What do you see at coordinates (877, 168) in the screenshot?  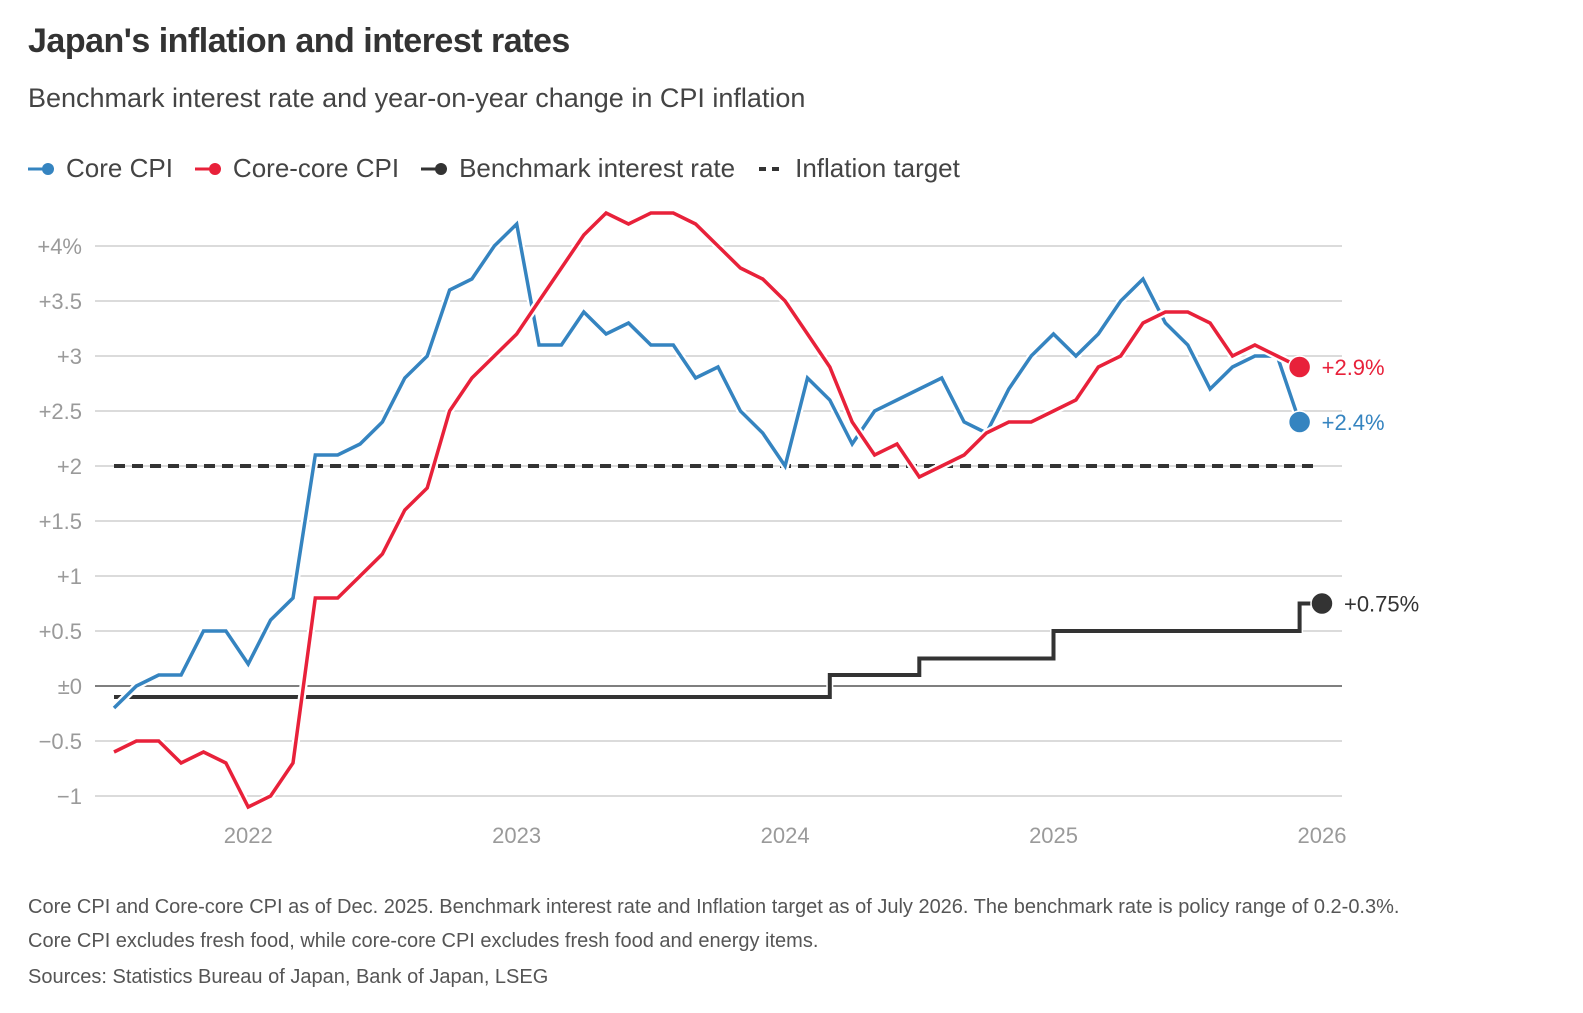 I see `legend-label: Inflation target` at bounding box center [877, 168].